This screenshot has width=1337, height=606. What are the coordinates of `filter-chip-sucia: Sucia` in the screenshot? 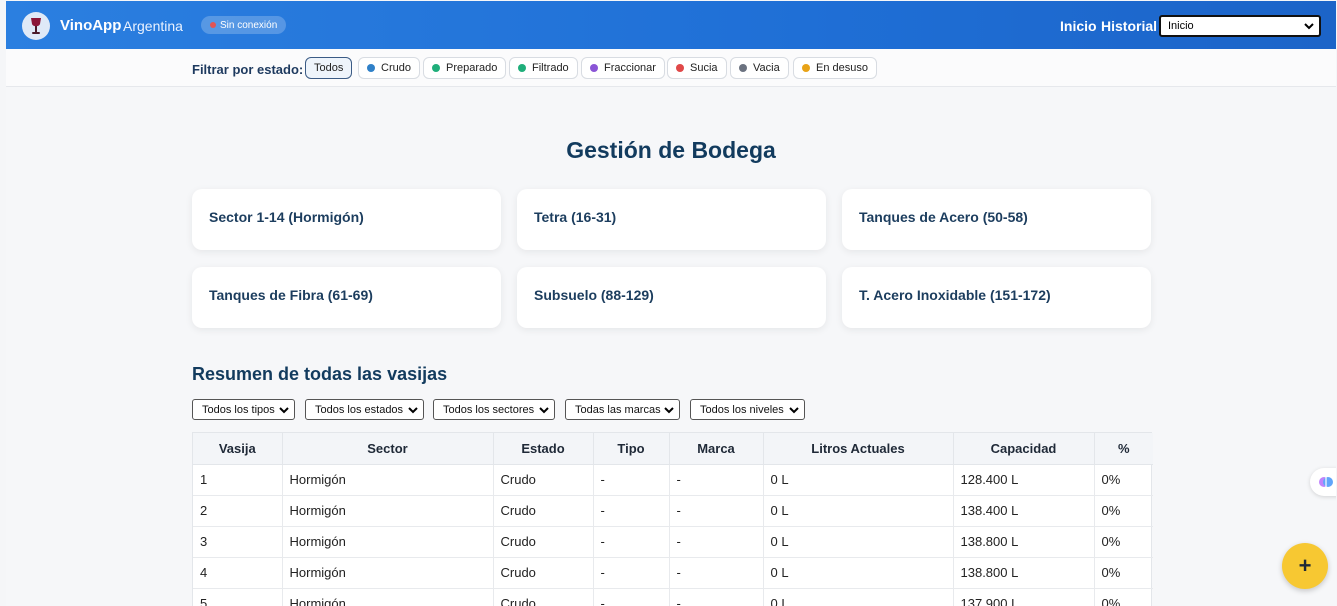 It's located at (697, 68).